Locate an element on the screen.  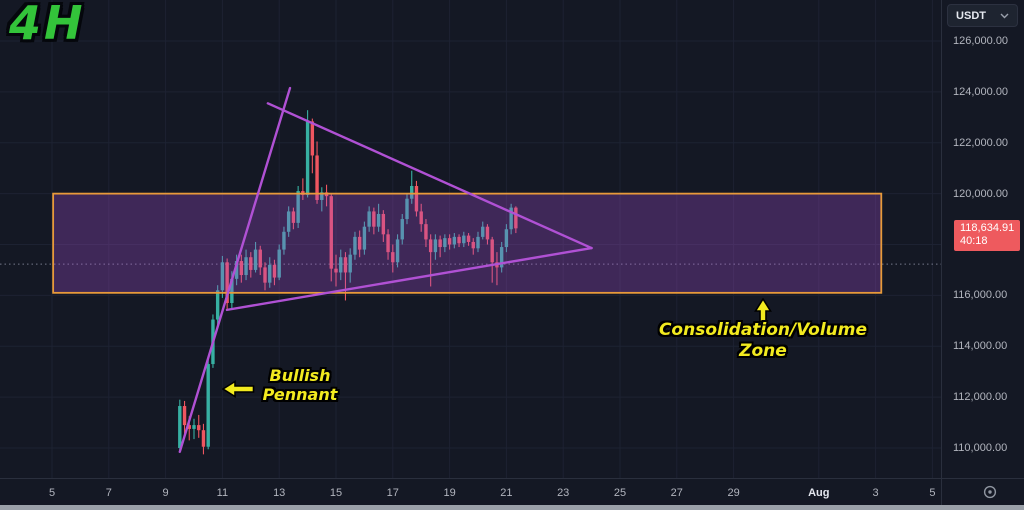
price-axis-label: 114,000.00 is located at coordinates (980, 346).